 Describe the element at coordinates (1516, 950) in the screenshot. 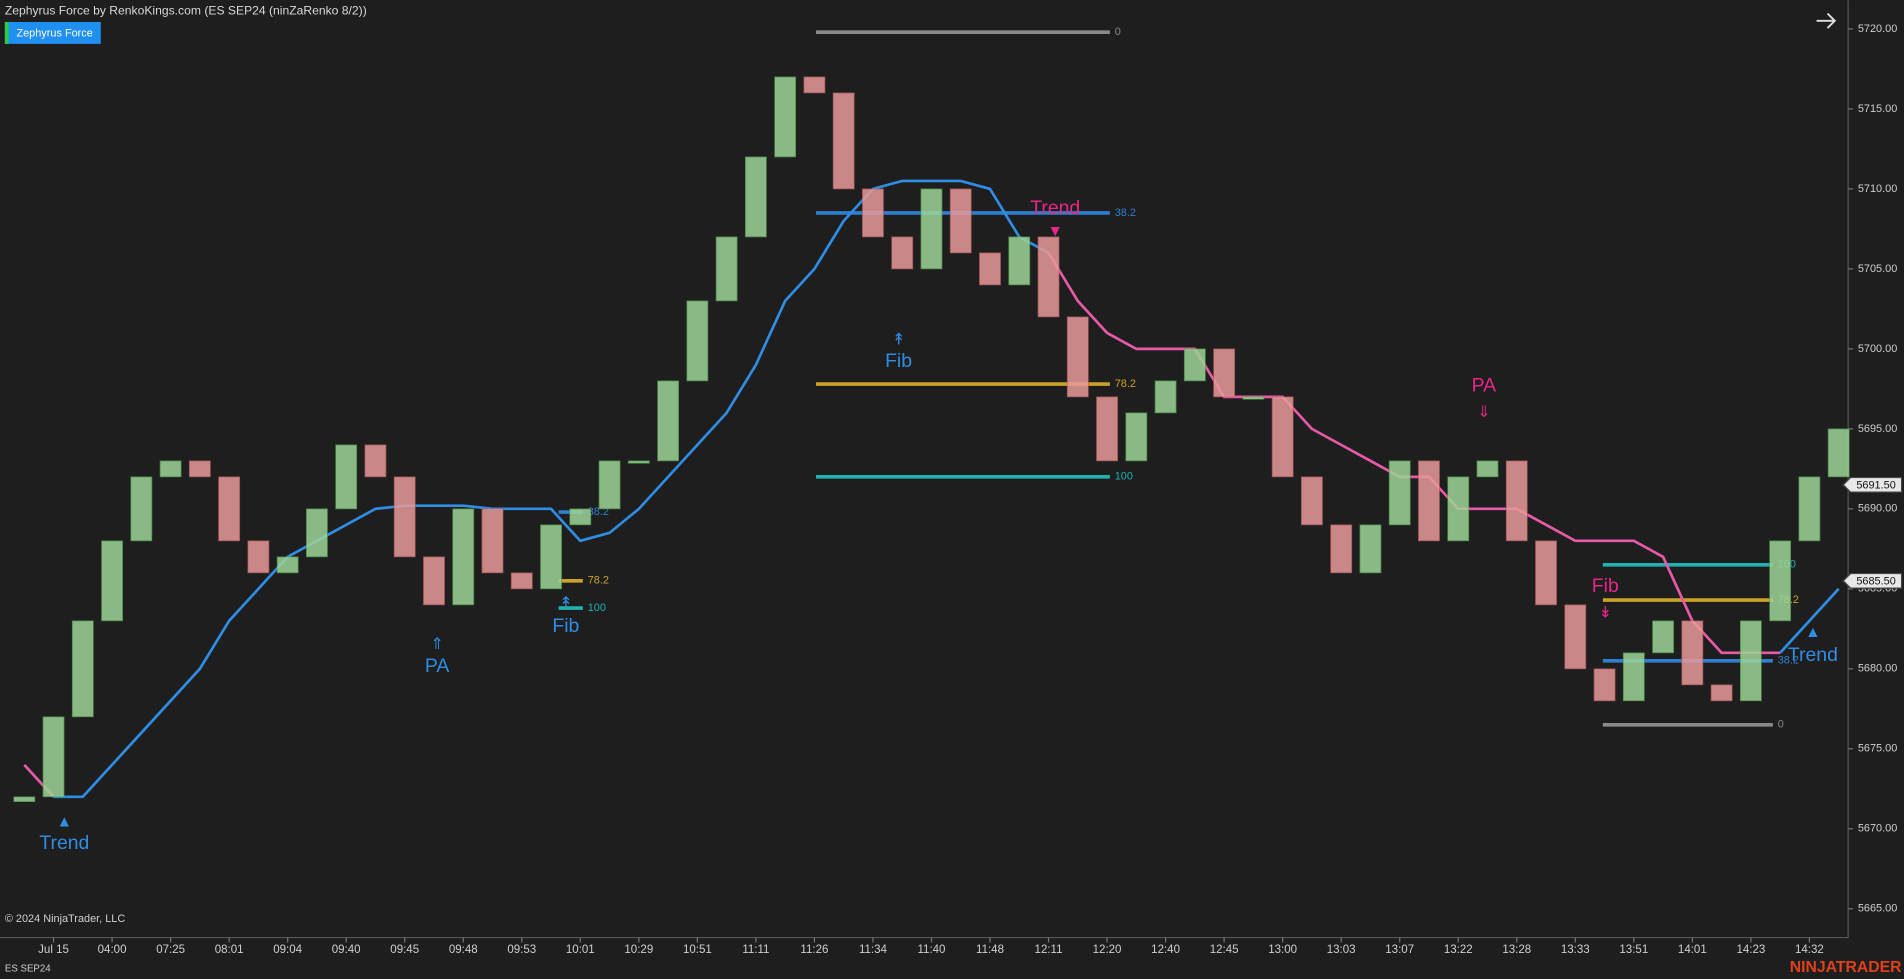

I see `x-tick-label: 13:28` at that location.